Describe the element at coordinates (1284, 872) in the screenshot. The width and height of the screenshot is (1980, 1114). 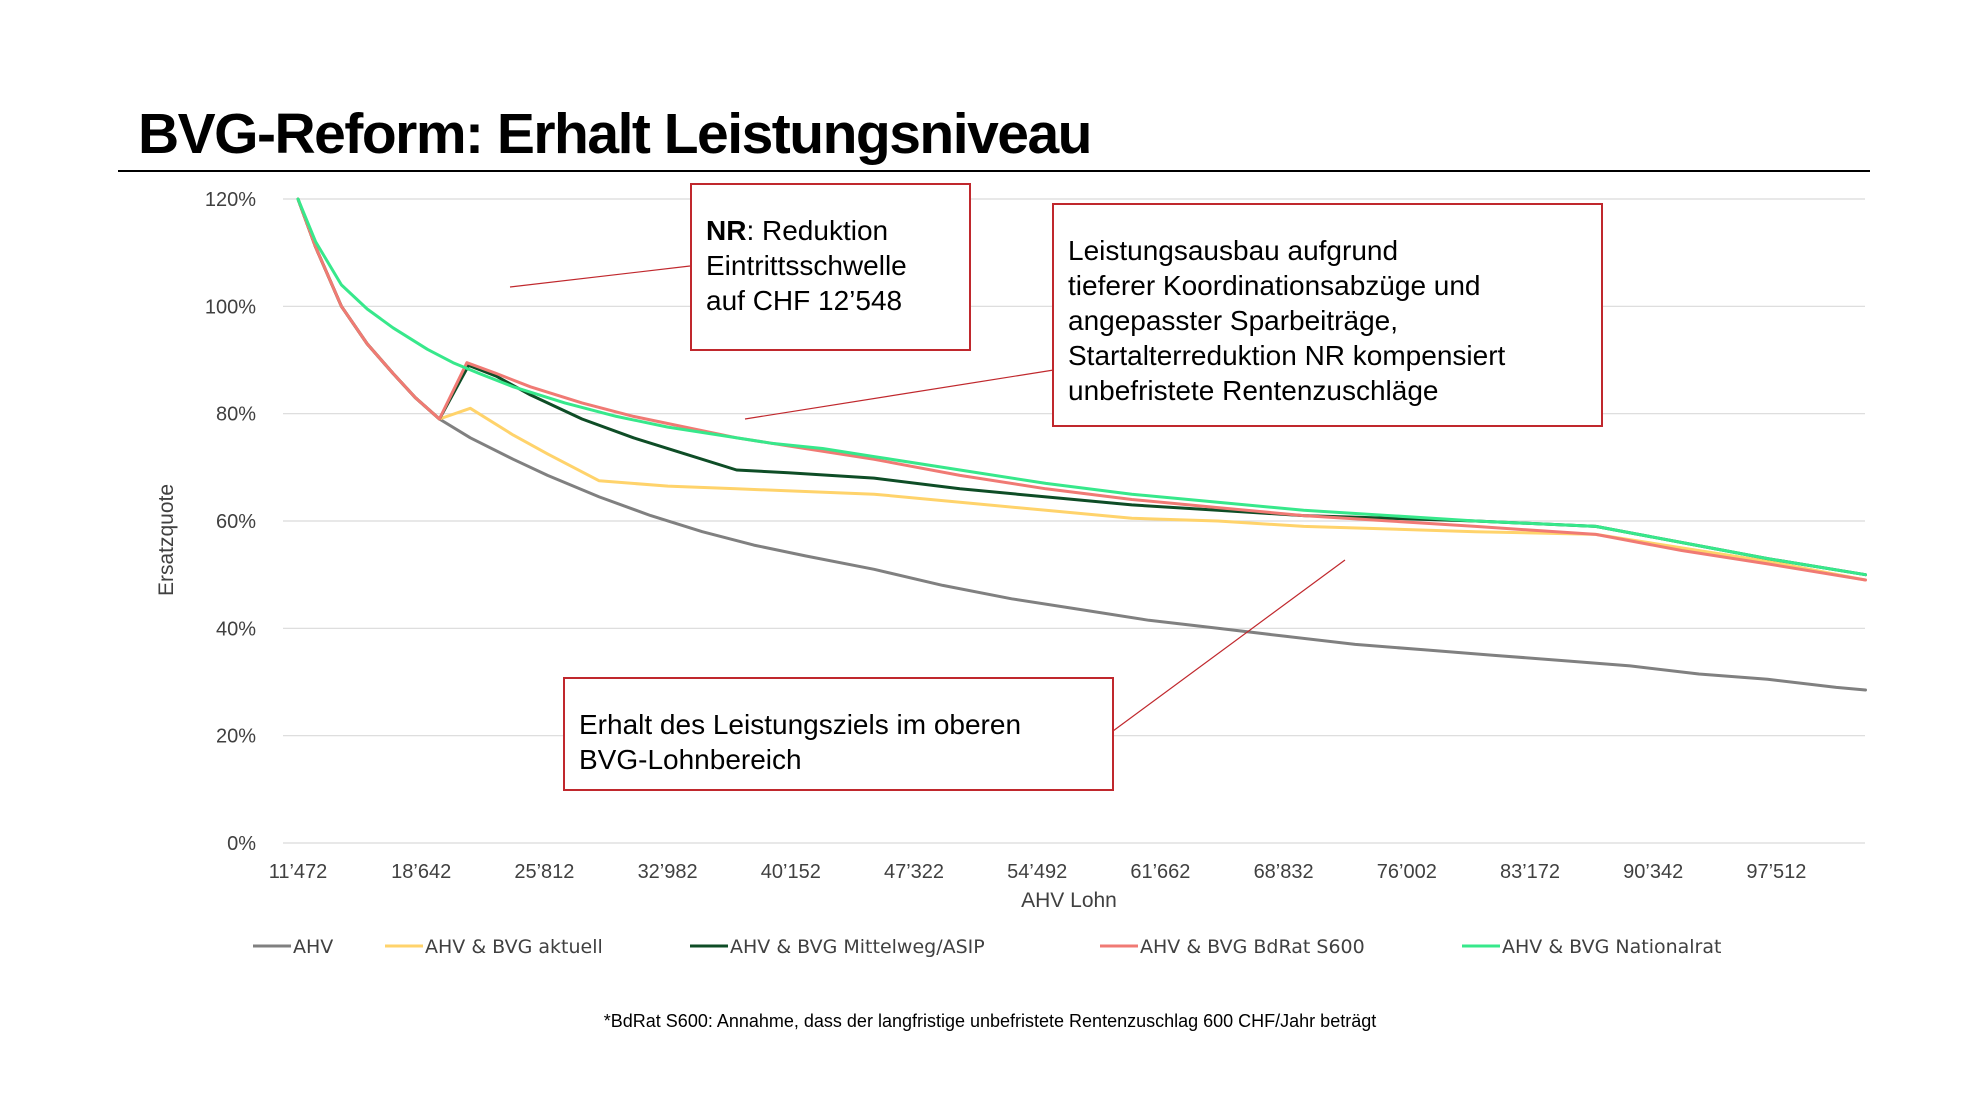
I see `x-tick-label: 68’832` at that location.